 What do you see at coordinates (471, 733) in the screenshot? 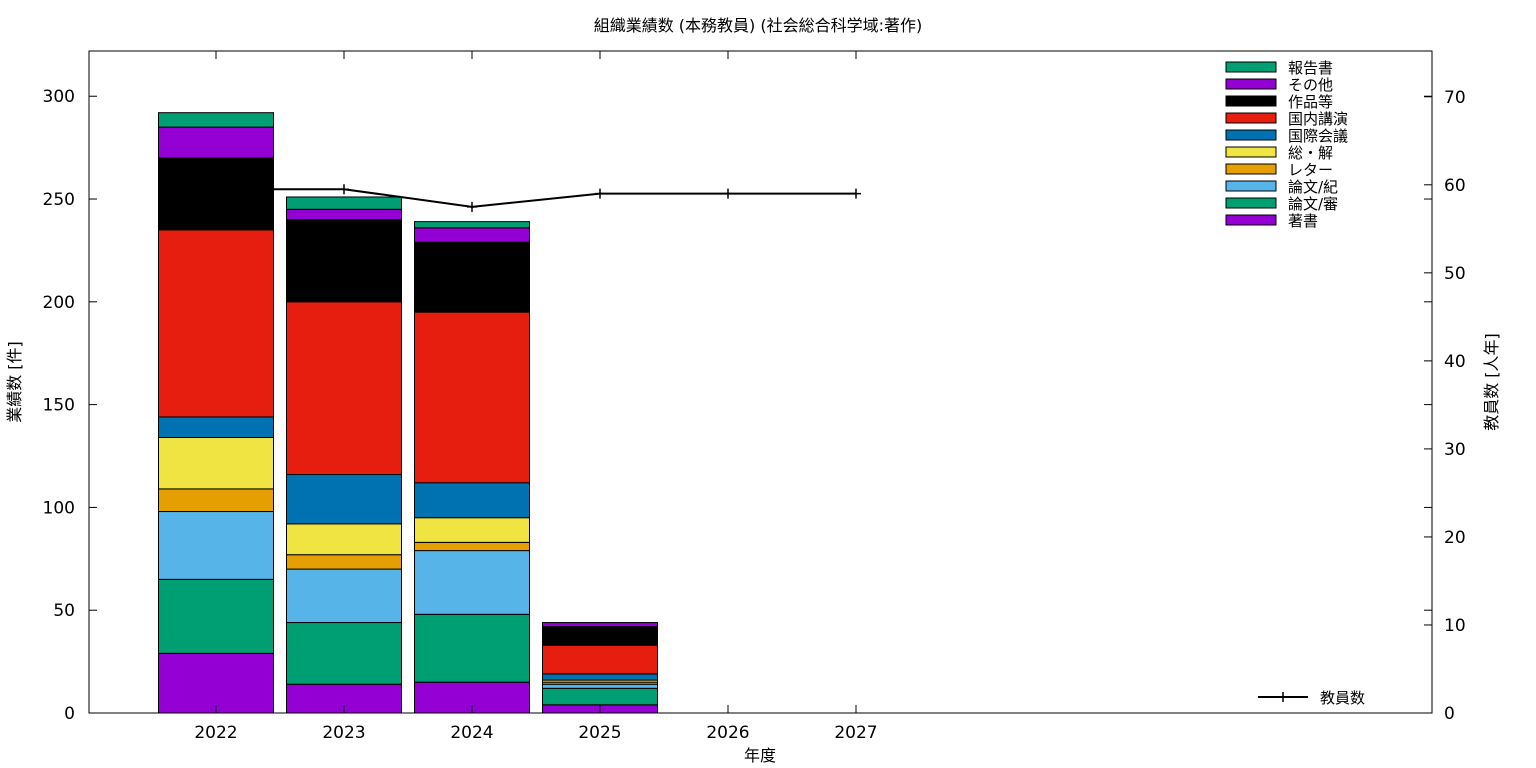
I see `x-tick-label: 2024` at bounding box center [471, 733].